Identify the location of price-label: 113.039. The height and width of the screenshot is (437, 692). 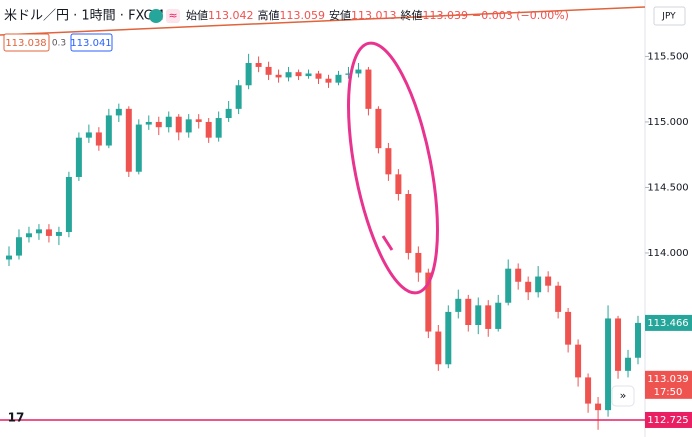
(667, 379).